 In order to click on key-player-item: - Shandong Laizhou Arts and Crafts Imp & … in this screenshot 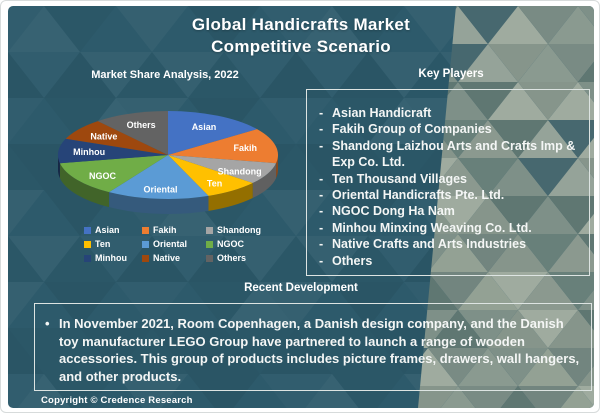, I will do `click(451, 154)`.